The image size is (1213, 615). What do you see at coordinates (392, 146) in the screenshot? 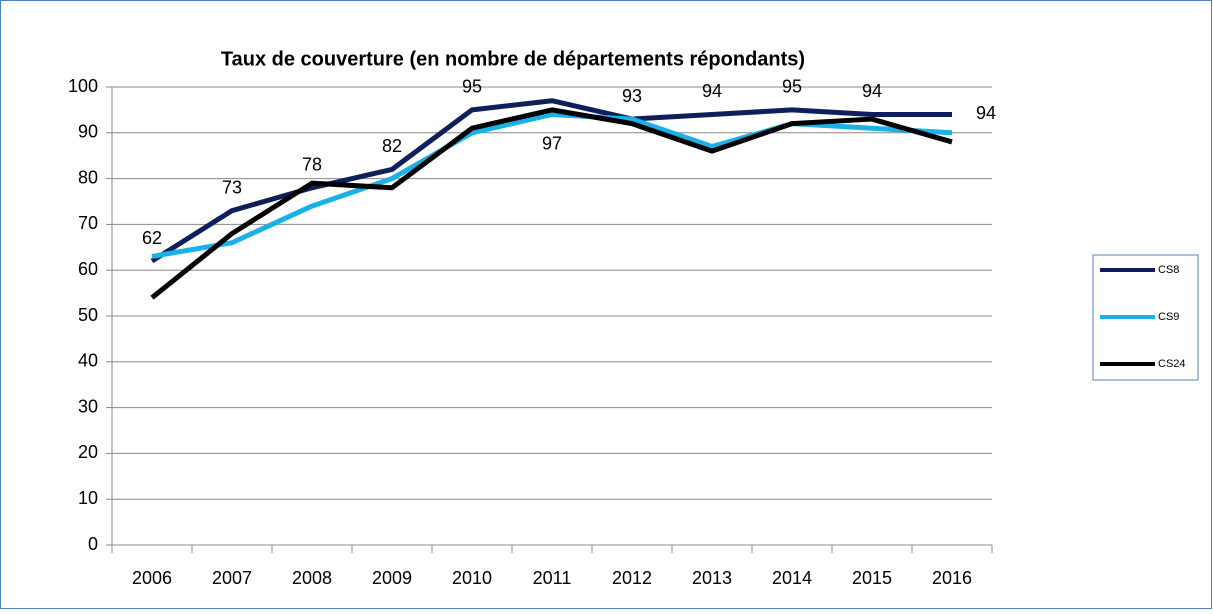
I see `data-label: 82` at bounding box center [392, 146].